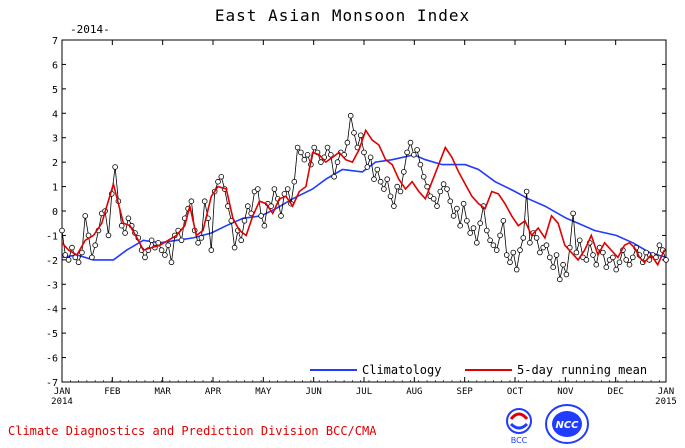  What do you see at coordinates (213, 392) in the screenshot?
I see `x-tick-label: APR` at bounding box center [213, 392].